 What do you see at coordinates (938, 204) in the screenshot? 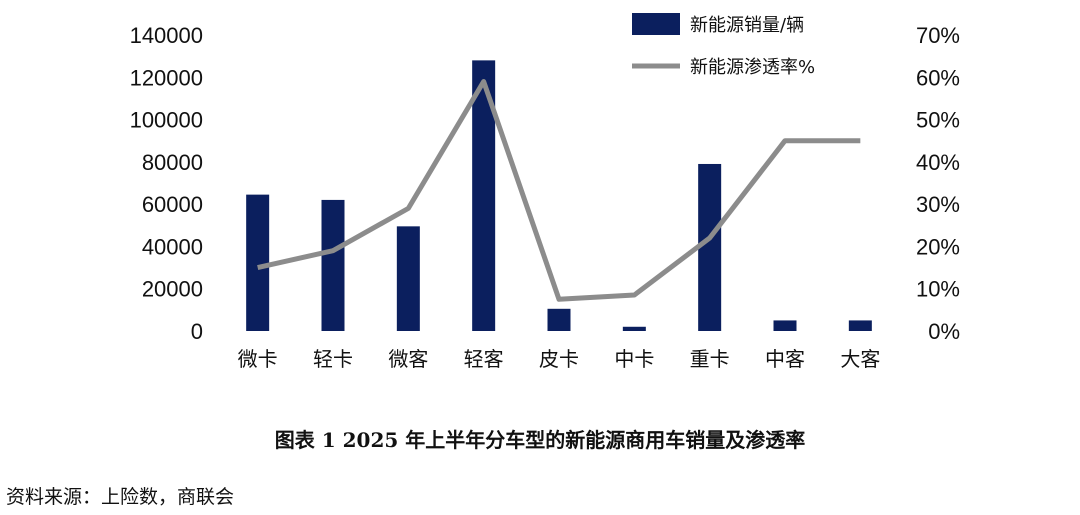
I see `right-tick-label: 30%` at bounding box center [938, 204].